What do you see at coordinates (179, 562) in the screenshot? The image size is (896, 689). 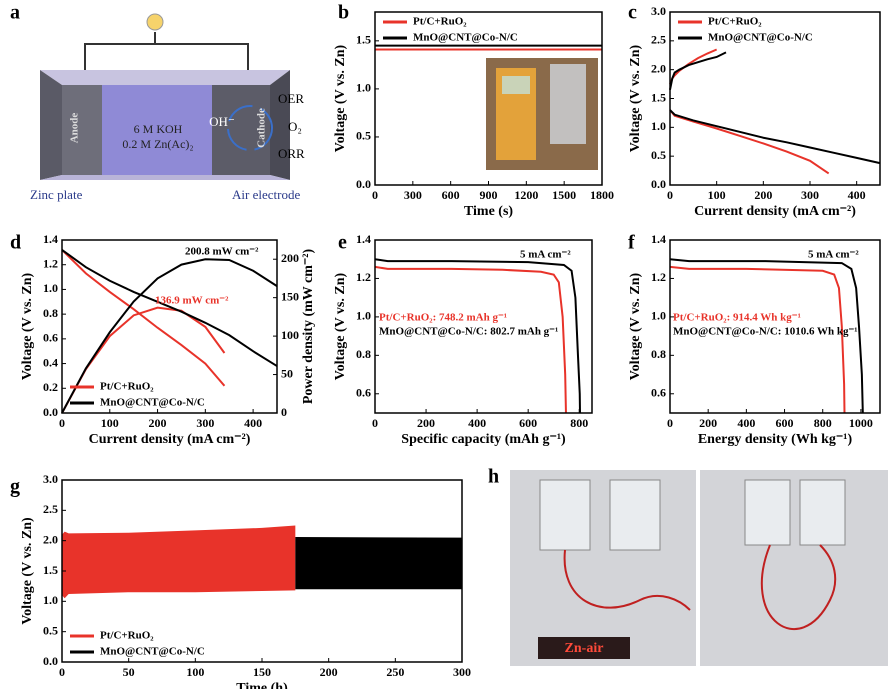 I see `band` at bounding box center [179, 562].